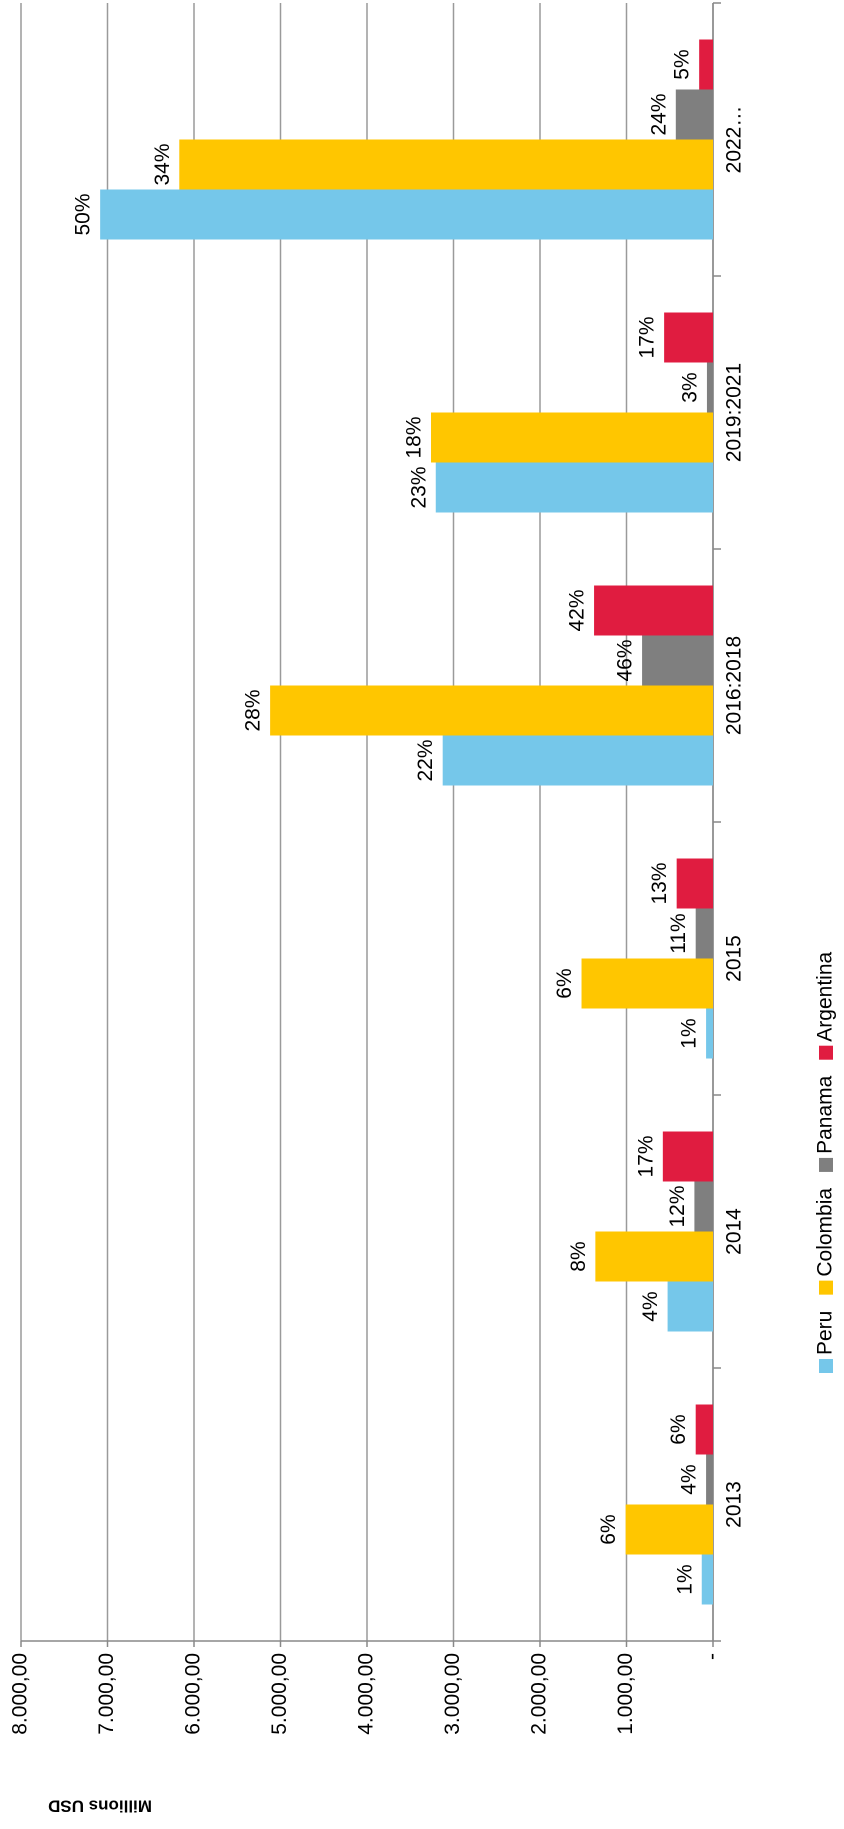 Image resolution: width=844 pixels, height=1829 pixels. Describe the element at coordinates (20, 1694) in the screenshot. I see `y-tick-label: 8.000,00` at that location.